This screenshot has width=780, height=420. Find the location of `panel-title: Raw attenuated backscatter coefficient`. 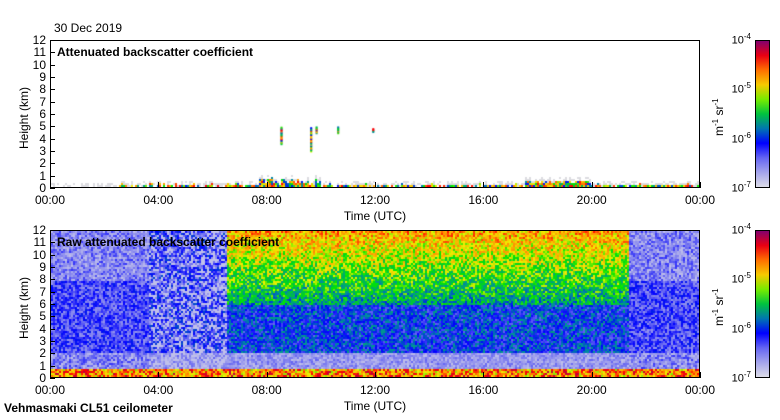

panel-title: Raw attenuated backscatter coefficient is located at coordinates (168, 242).